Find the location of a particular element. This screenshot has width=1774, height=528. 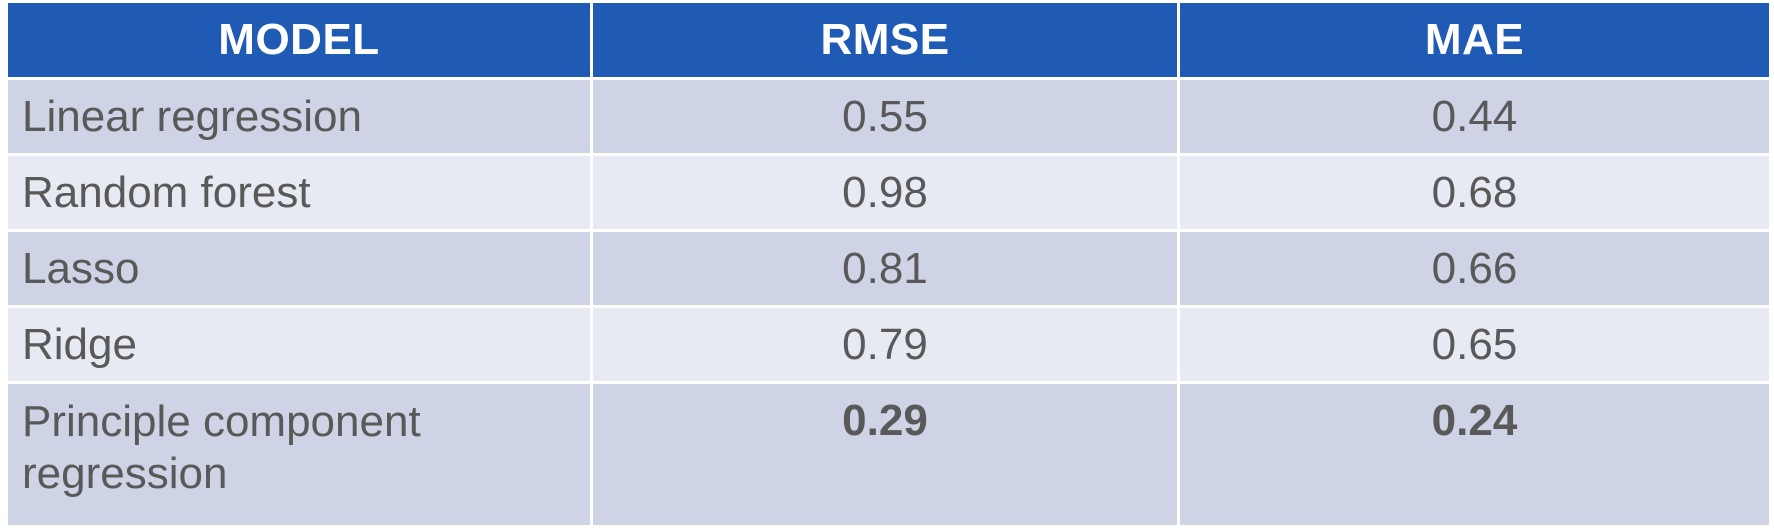

rmse-cell-best: 0.29 is located at coordinates (885, 454).